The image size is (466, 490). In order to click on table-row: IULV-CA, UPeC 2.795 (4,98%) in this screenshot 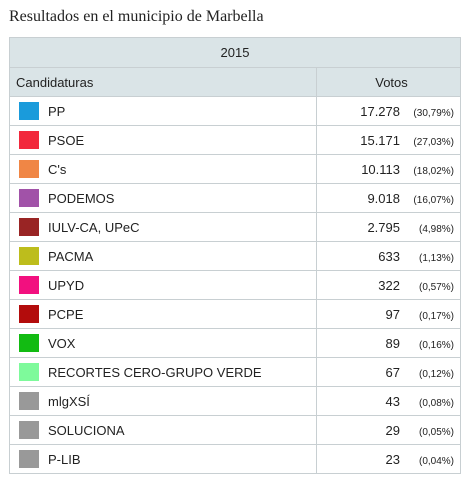, I will do `click(235, 227)`.